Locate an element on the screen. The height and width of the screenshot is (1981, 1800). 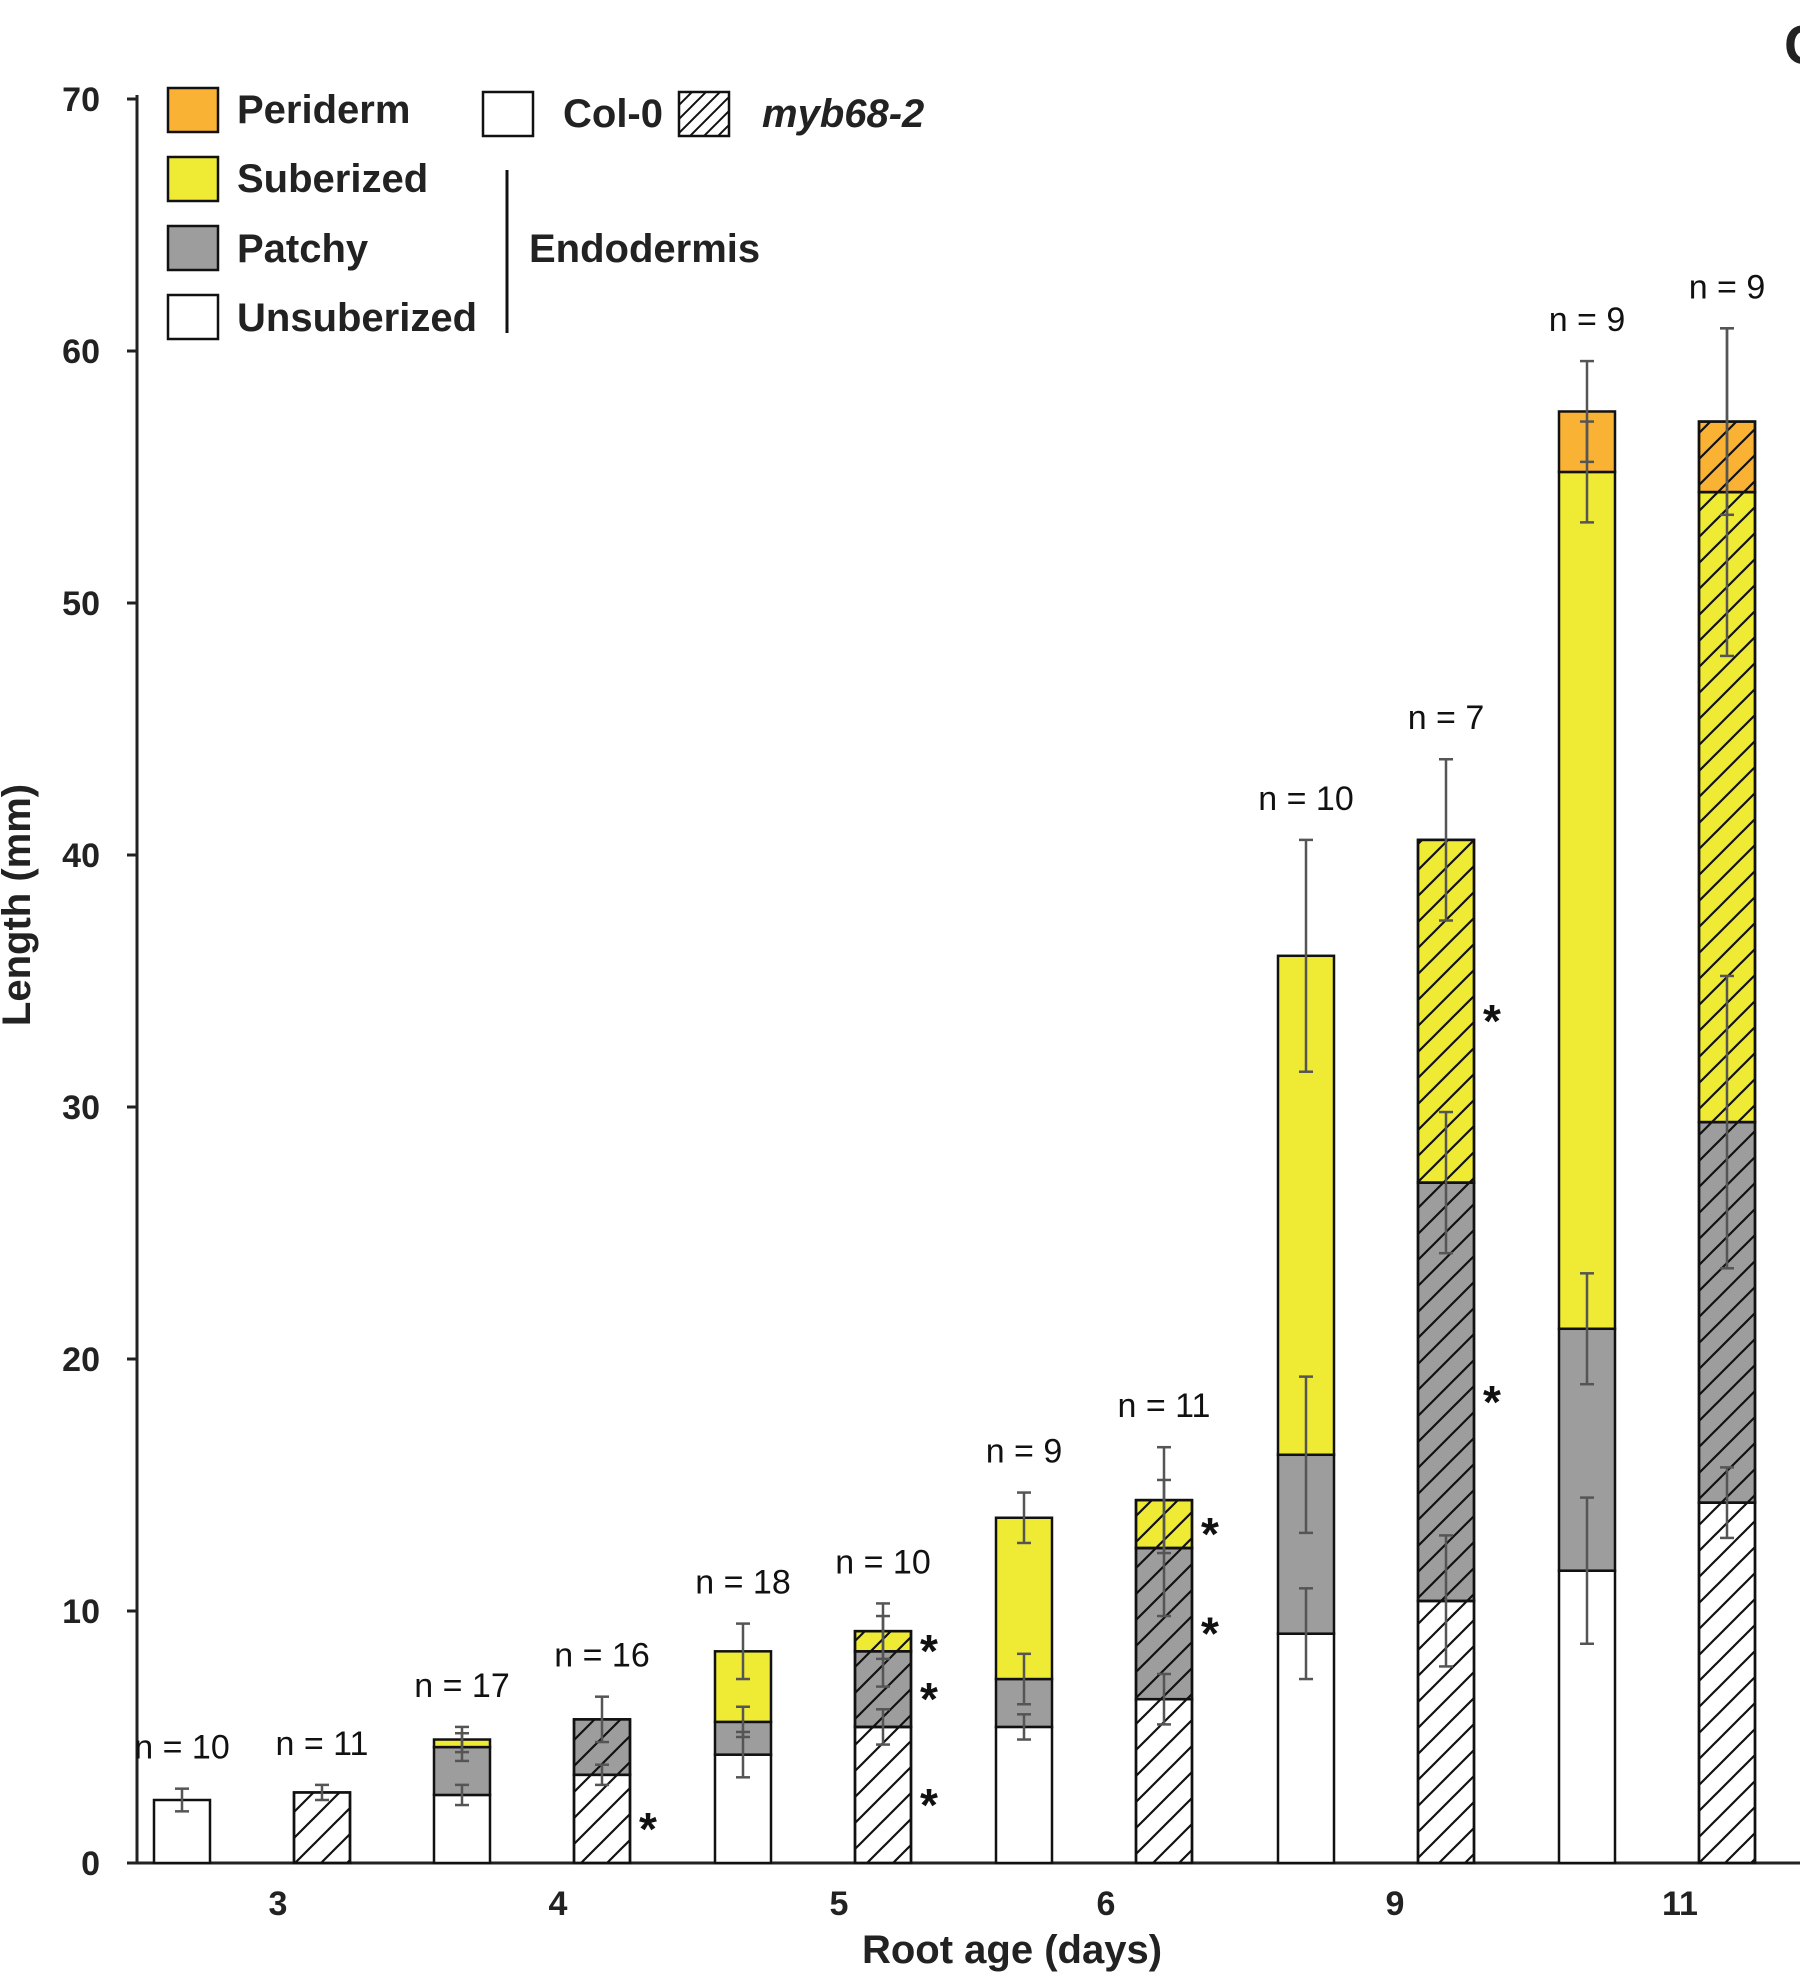
legend-swatch-patchy is located at coordinates (193, 248).